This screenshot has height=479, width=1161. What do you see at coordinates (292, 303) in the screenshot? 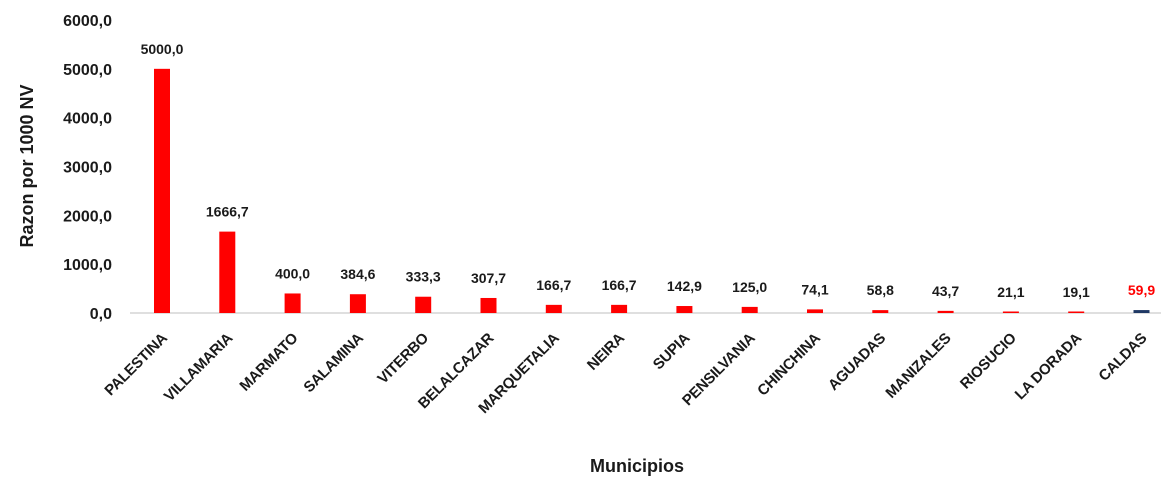
I see `bar-marmato` at bounding box center [292, 303].